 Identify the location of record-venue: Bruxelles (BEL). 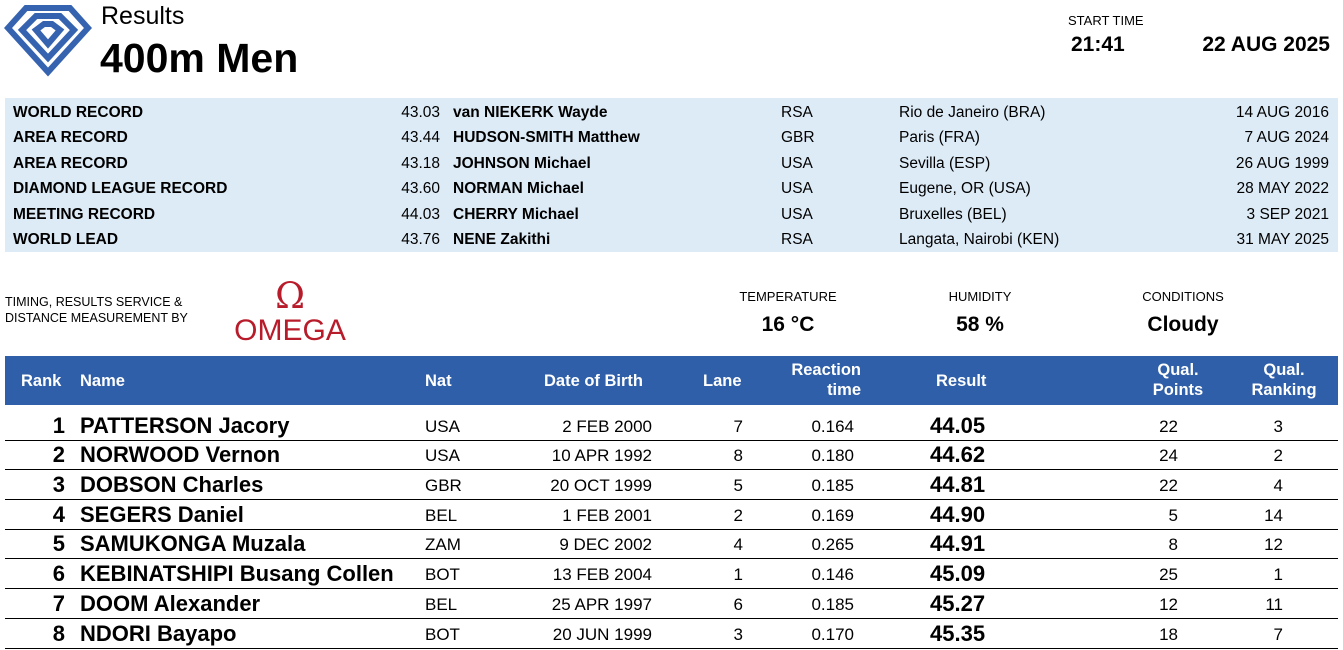
(953, 214).